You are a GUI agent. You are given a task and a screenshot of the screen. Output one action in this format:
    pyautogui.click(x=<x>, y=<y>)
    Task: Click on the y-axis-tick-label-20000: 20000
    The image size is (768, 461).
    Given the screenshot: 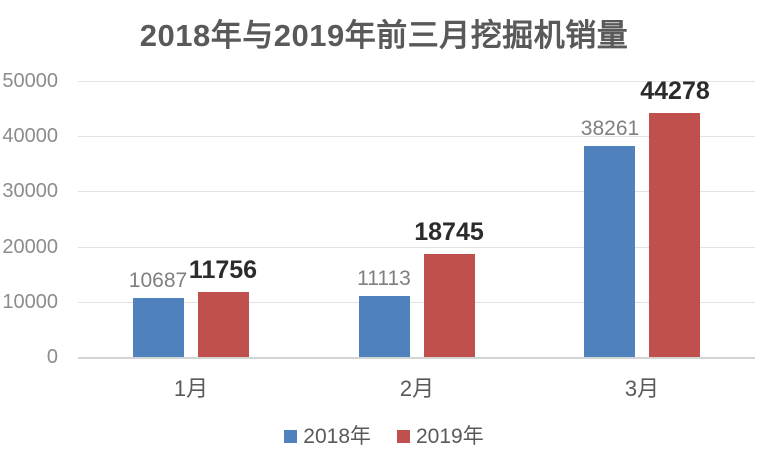 What is the action you would take?
    pyautogui.click(x=30, y=247)
    